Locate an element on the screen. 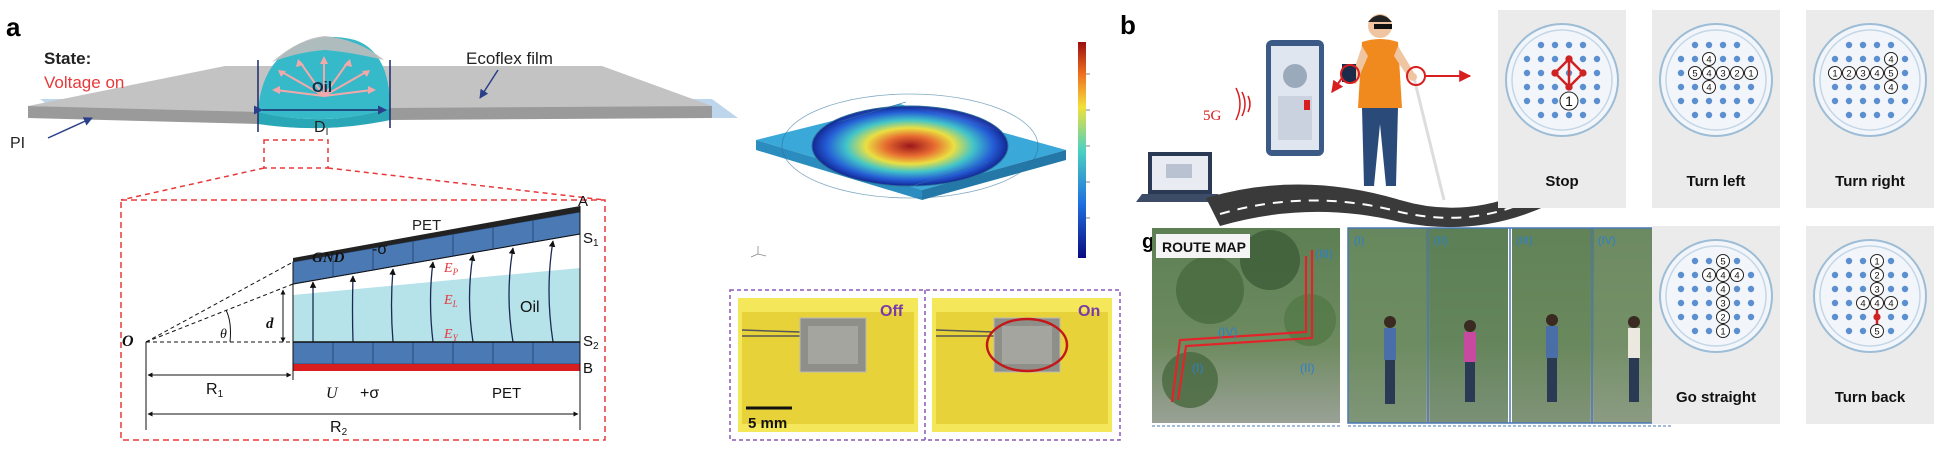  panel-letter-g: g is located at coordinates (1148, 242).